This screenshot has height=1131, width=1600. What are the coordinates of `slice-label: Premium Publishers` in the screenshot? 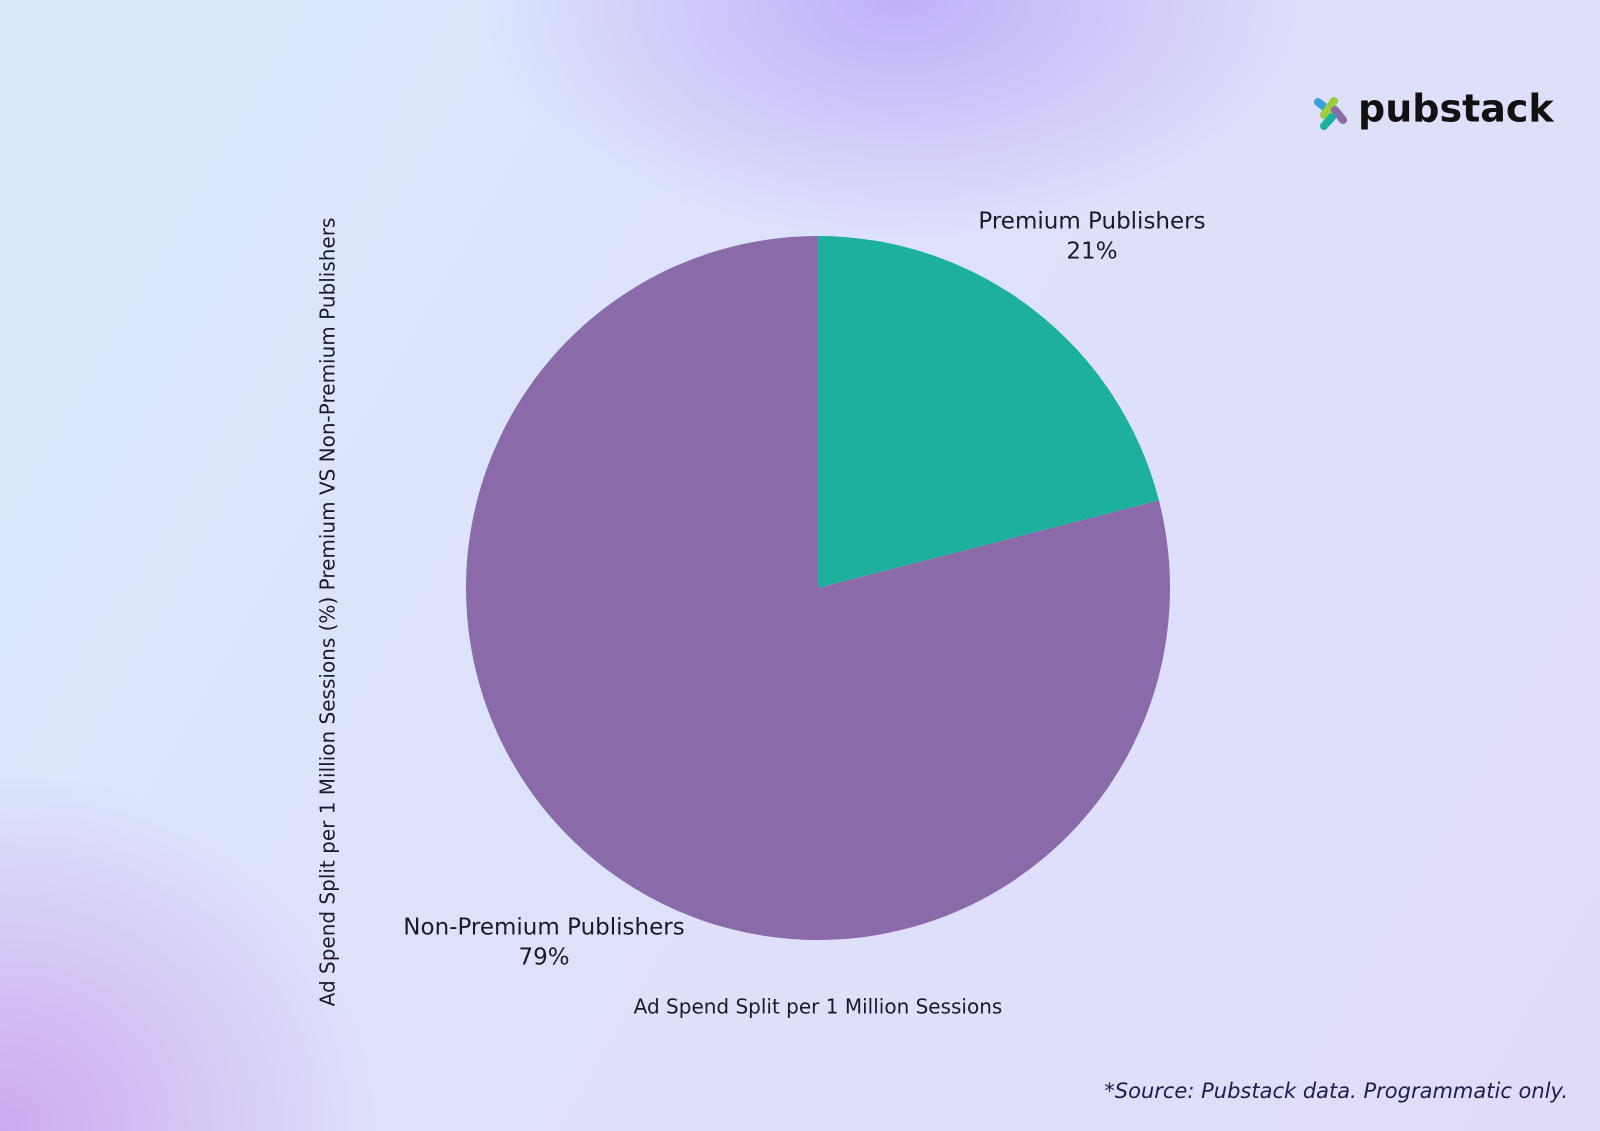 It's located at (1091, 221).